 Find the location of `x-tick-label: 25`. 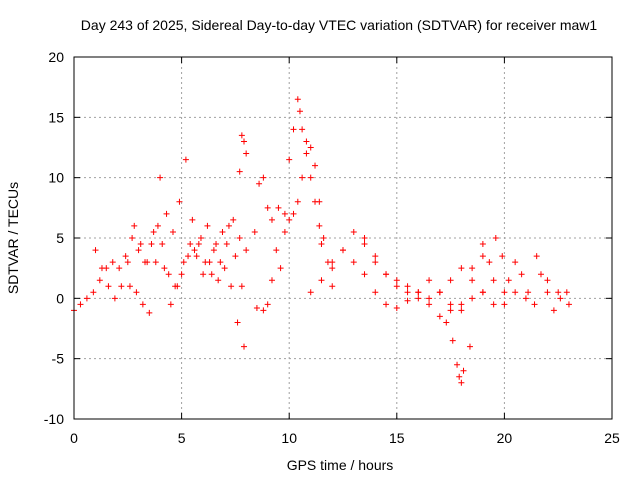

x-tick-label: 25 is located at coordinates (612, 438).